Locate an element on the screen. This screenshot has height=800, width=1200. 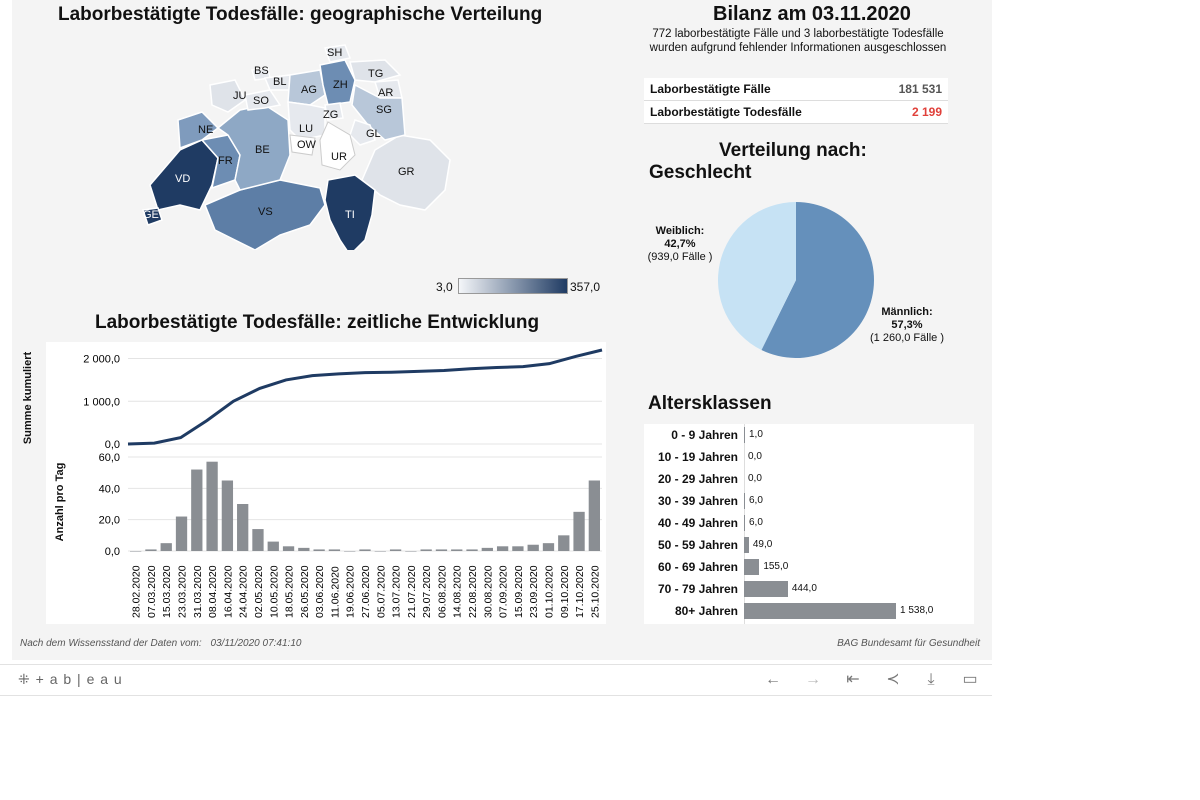
redo-icon: → is located at coordinates (813, 679).